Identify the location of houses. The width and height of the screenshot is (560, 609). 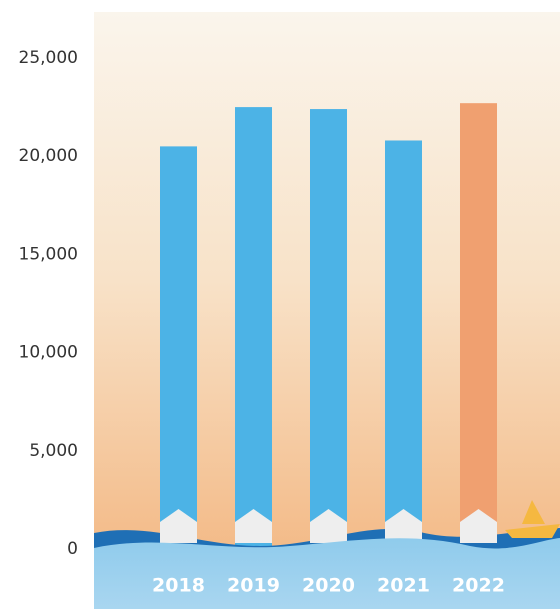
(328, 526).